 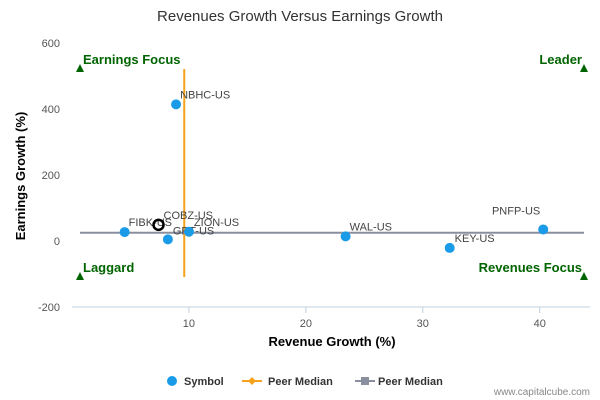 I want to click on x-tick-label: 40, so click(x=540, y=324).